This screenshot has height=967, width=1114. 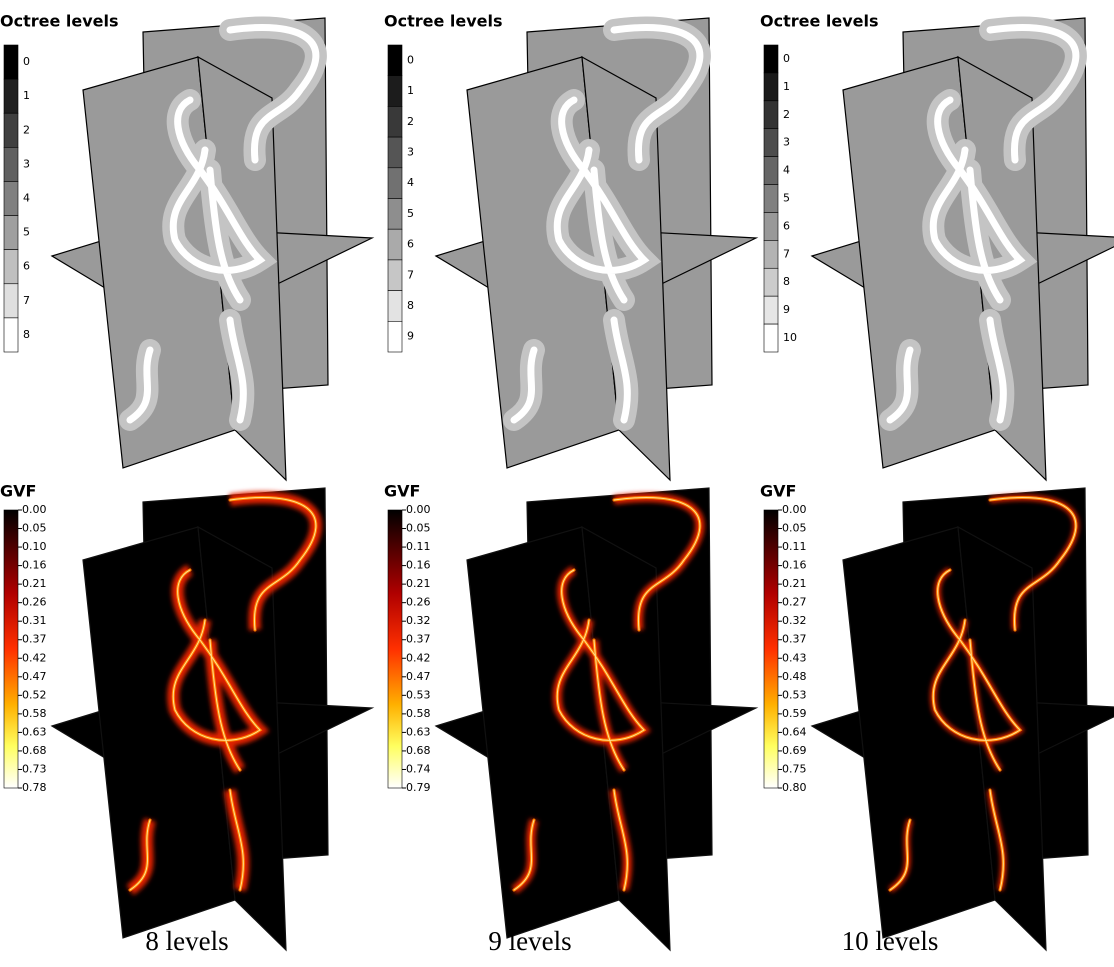 What do you see at coordinates (34, 546) in the screenshot?
I see `colorbar-label: 0.10` at bounding box center [34, 546].